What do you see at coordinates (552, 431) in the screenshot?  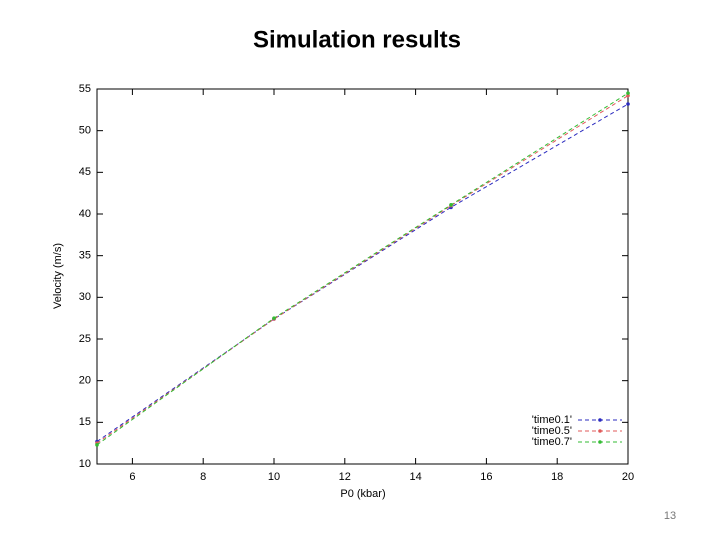 I see `legend-label: 'time0.5'` at bounding box center [552, 431].